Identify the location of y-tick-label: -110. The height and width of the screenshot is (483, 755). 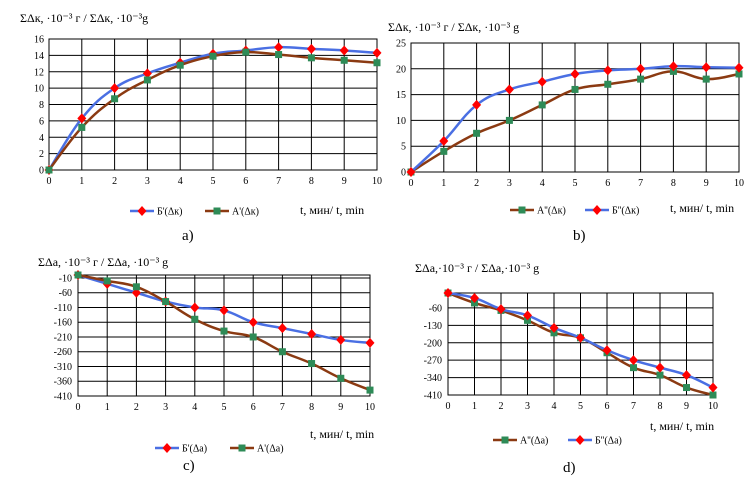
(63, 308).